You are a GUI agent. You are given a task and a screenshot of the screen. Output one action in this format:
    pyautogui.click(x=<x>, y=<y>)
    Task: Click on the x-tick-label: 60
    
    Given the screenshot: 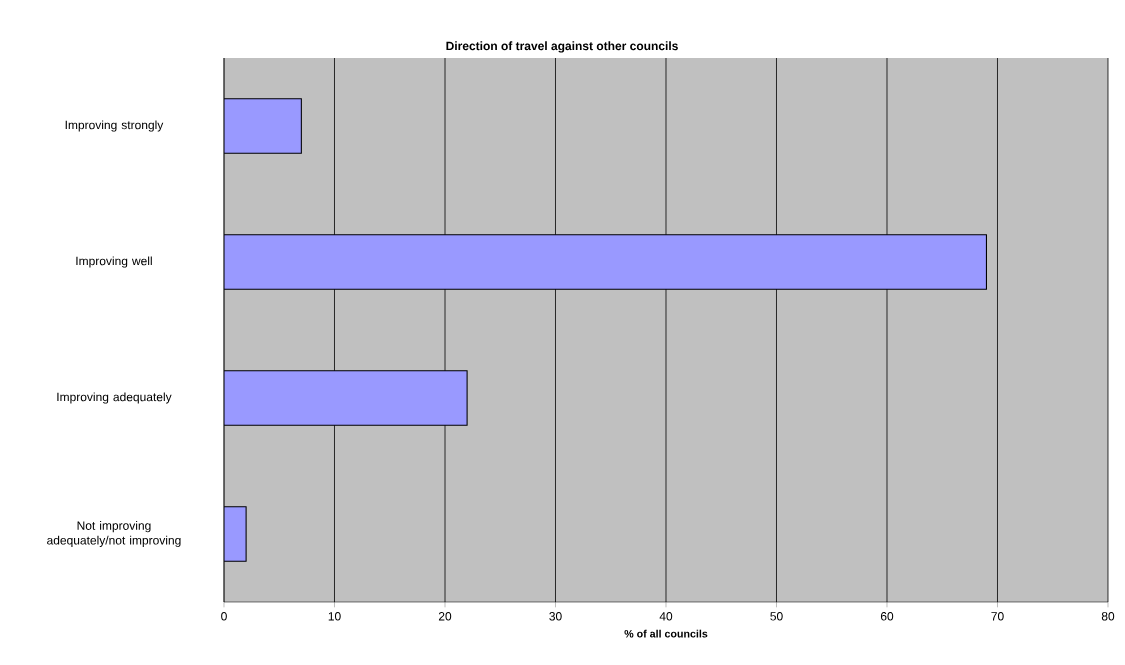 What is the action you would take?
    pyautogui.click(x=887, y=616)
    